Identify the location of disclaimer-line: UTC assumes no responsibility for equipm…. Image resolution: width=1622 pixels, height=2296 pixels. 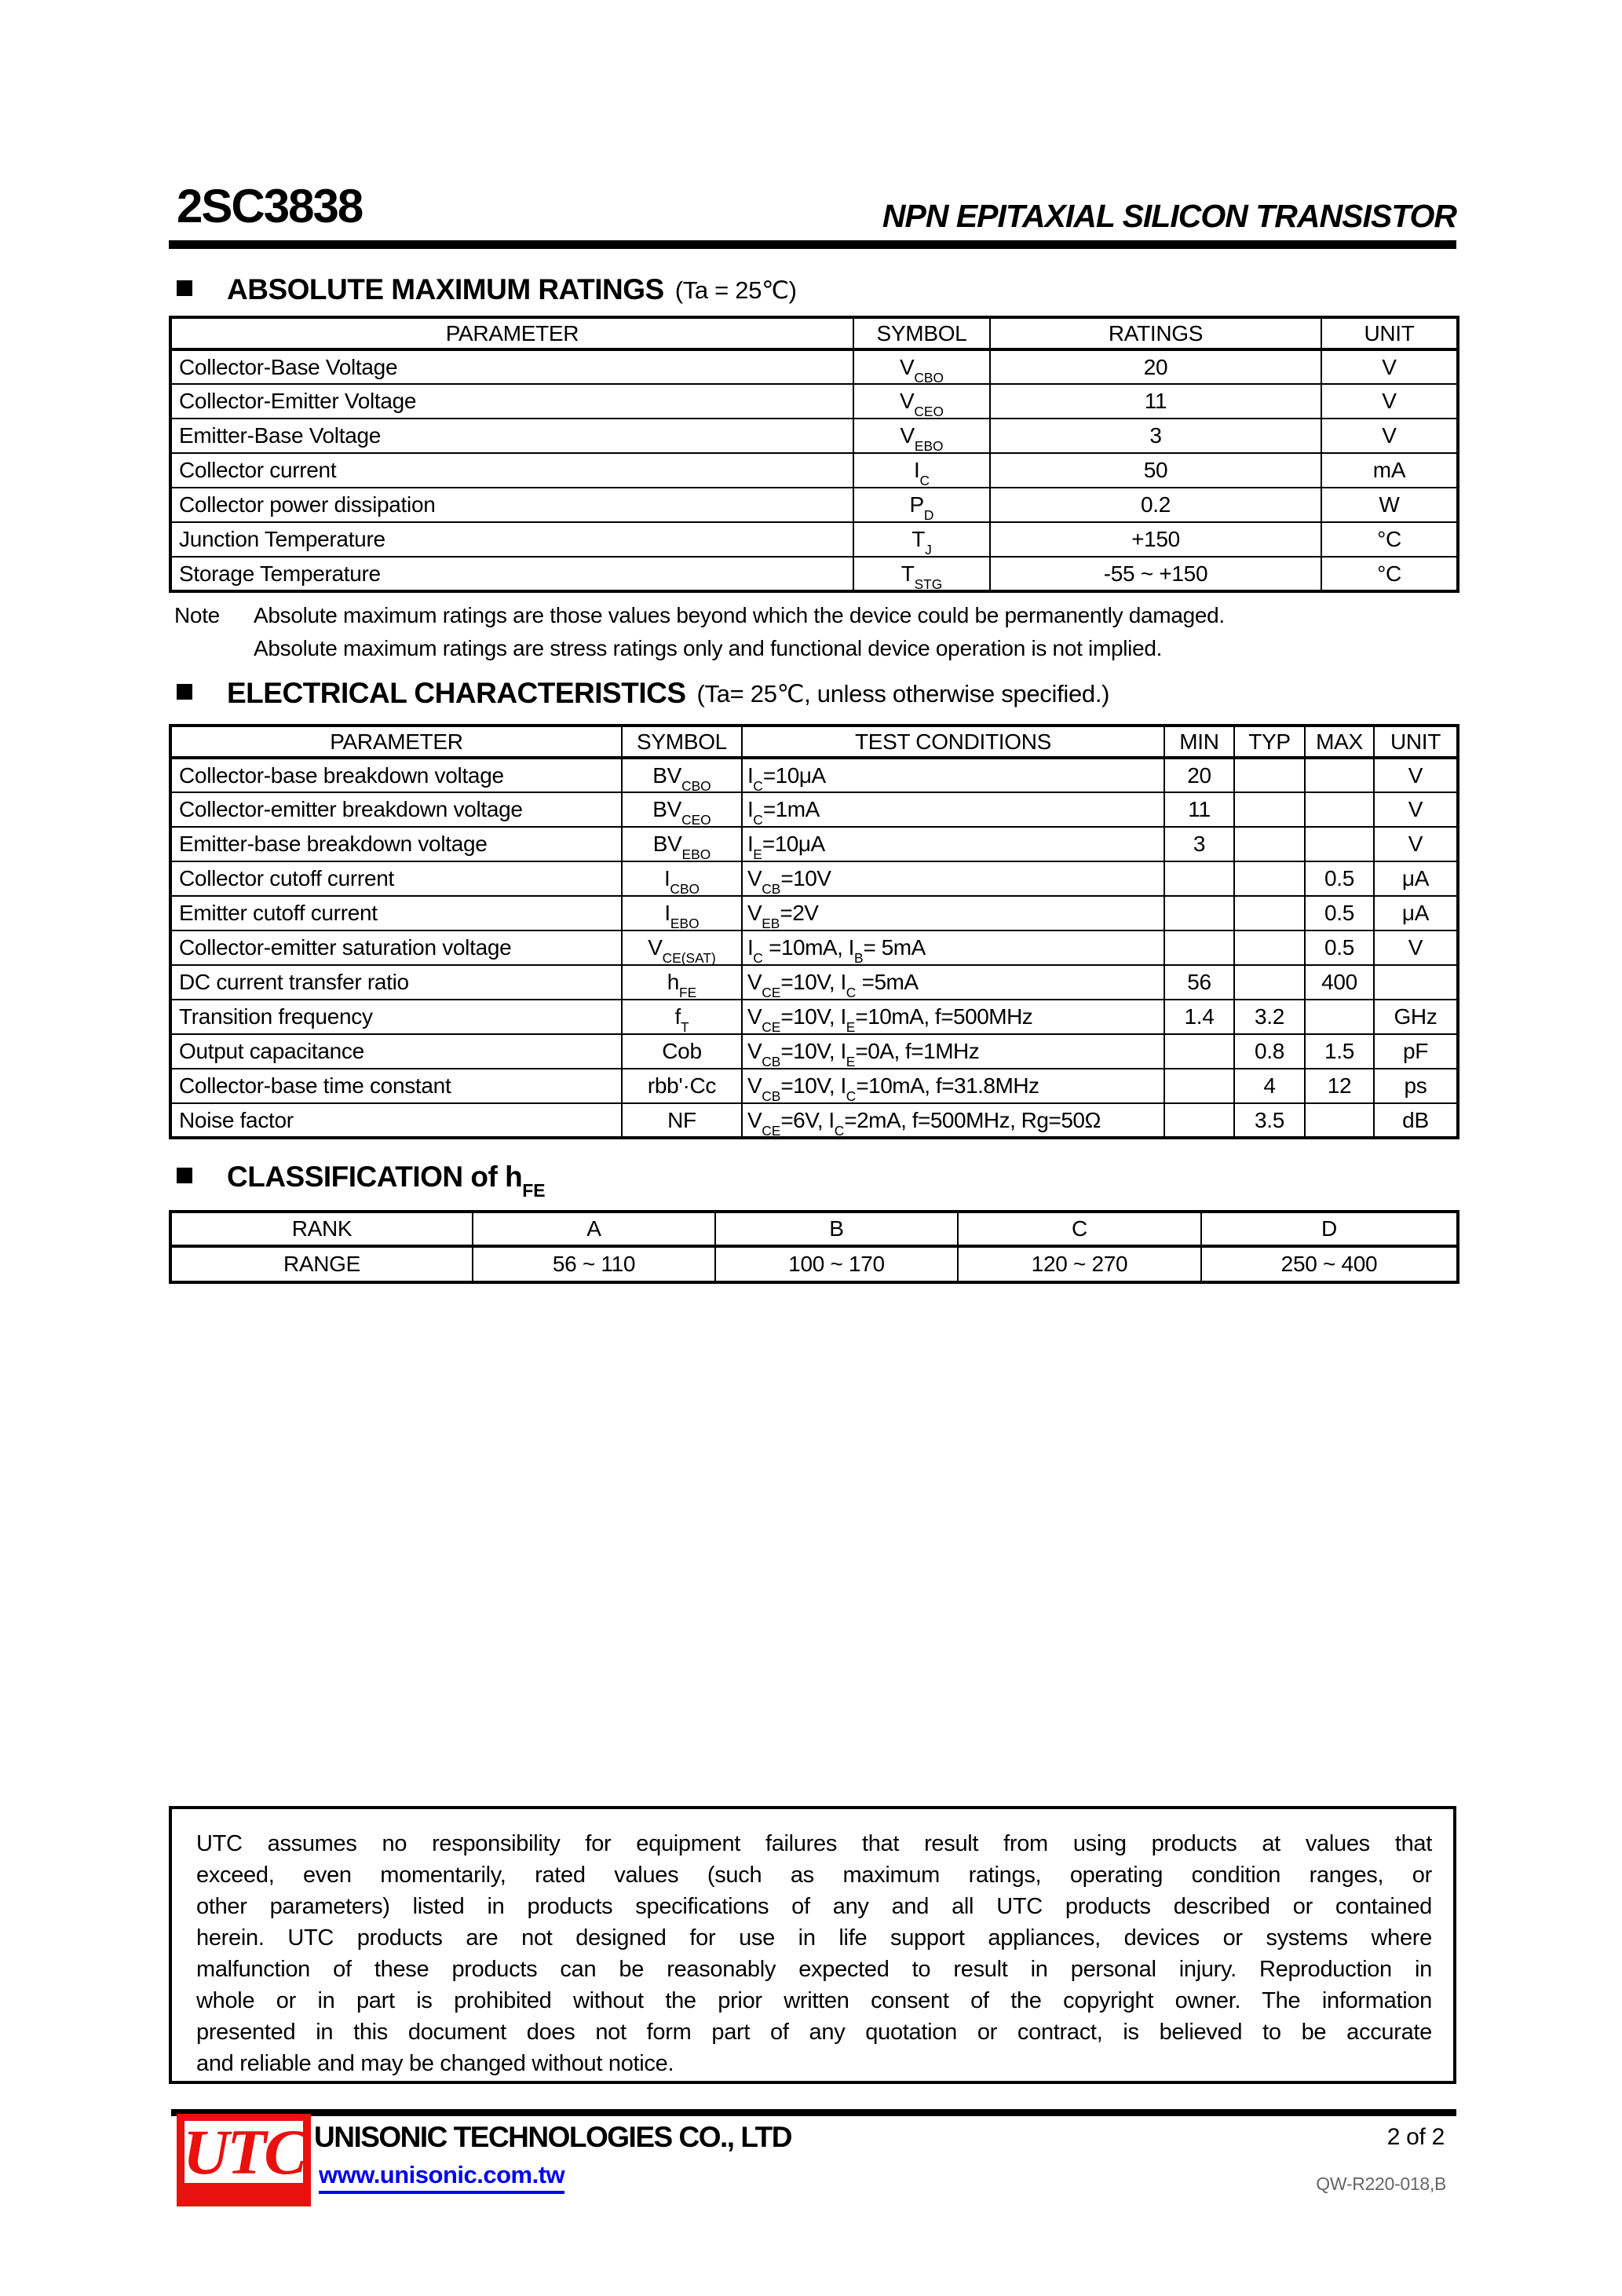
(814, 1844).